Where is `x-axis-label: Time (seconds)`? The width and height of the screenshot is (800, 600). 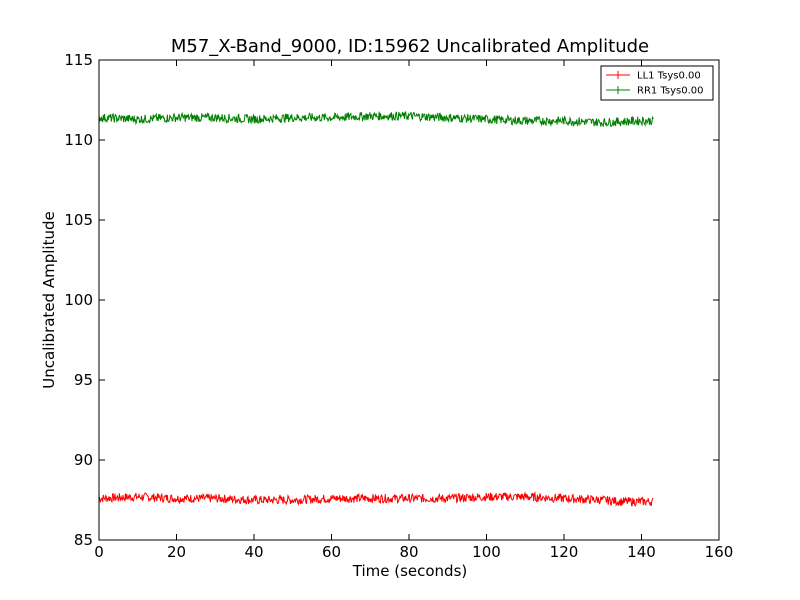
x-axis-label: Time (seconds) is located at coordinates (410, 571).